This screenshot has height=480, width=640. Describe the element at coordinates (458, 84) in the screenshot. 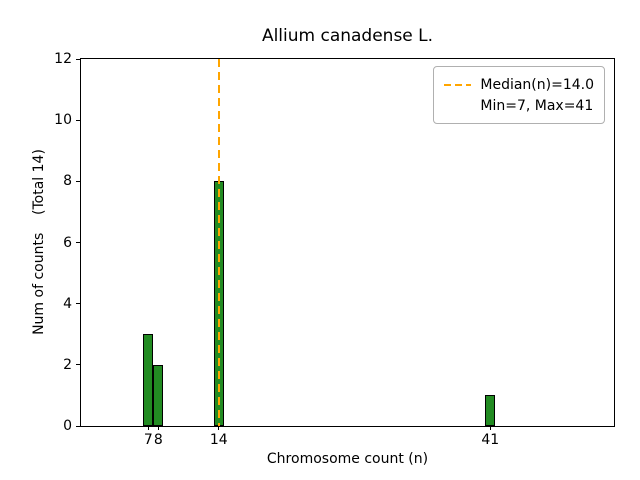

I see `median-dashed-line-swatch` at that location.